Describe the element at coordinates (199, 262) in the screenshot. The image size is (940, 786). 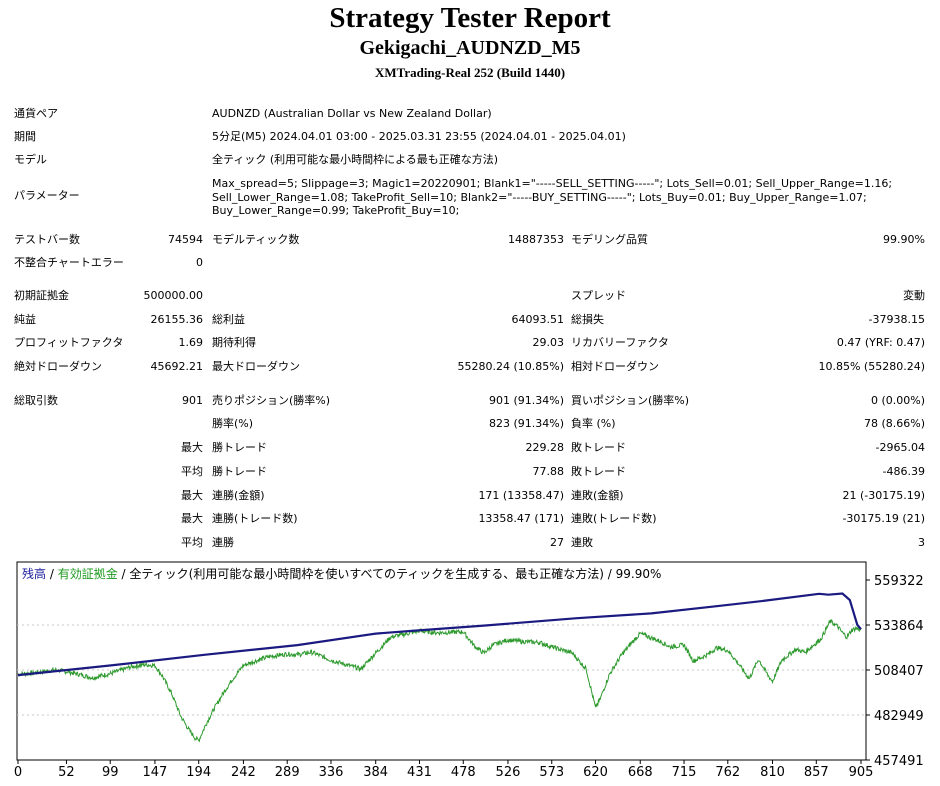
I see `errors-value: 0` at that location.